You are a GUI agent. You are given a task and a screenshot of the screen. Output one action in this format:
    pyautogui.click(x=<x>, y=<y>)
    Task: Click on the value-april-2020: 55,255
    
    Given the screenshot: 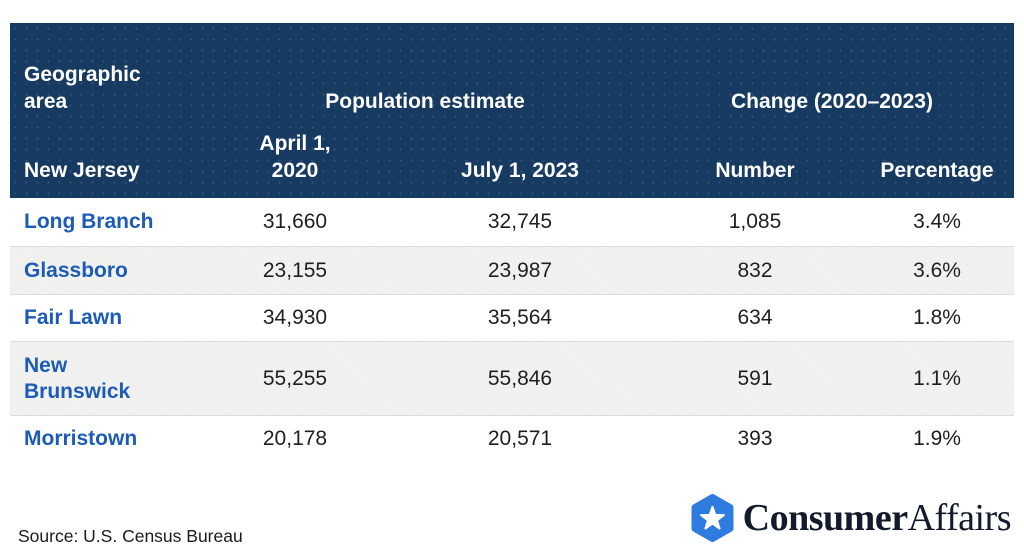 What is the action you would take?
    pyautogui.click(x=295, y=378)
    